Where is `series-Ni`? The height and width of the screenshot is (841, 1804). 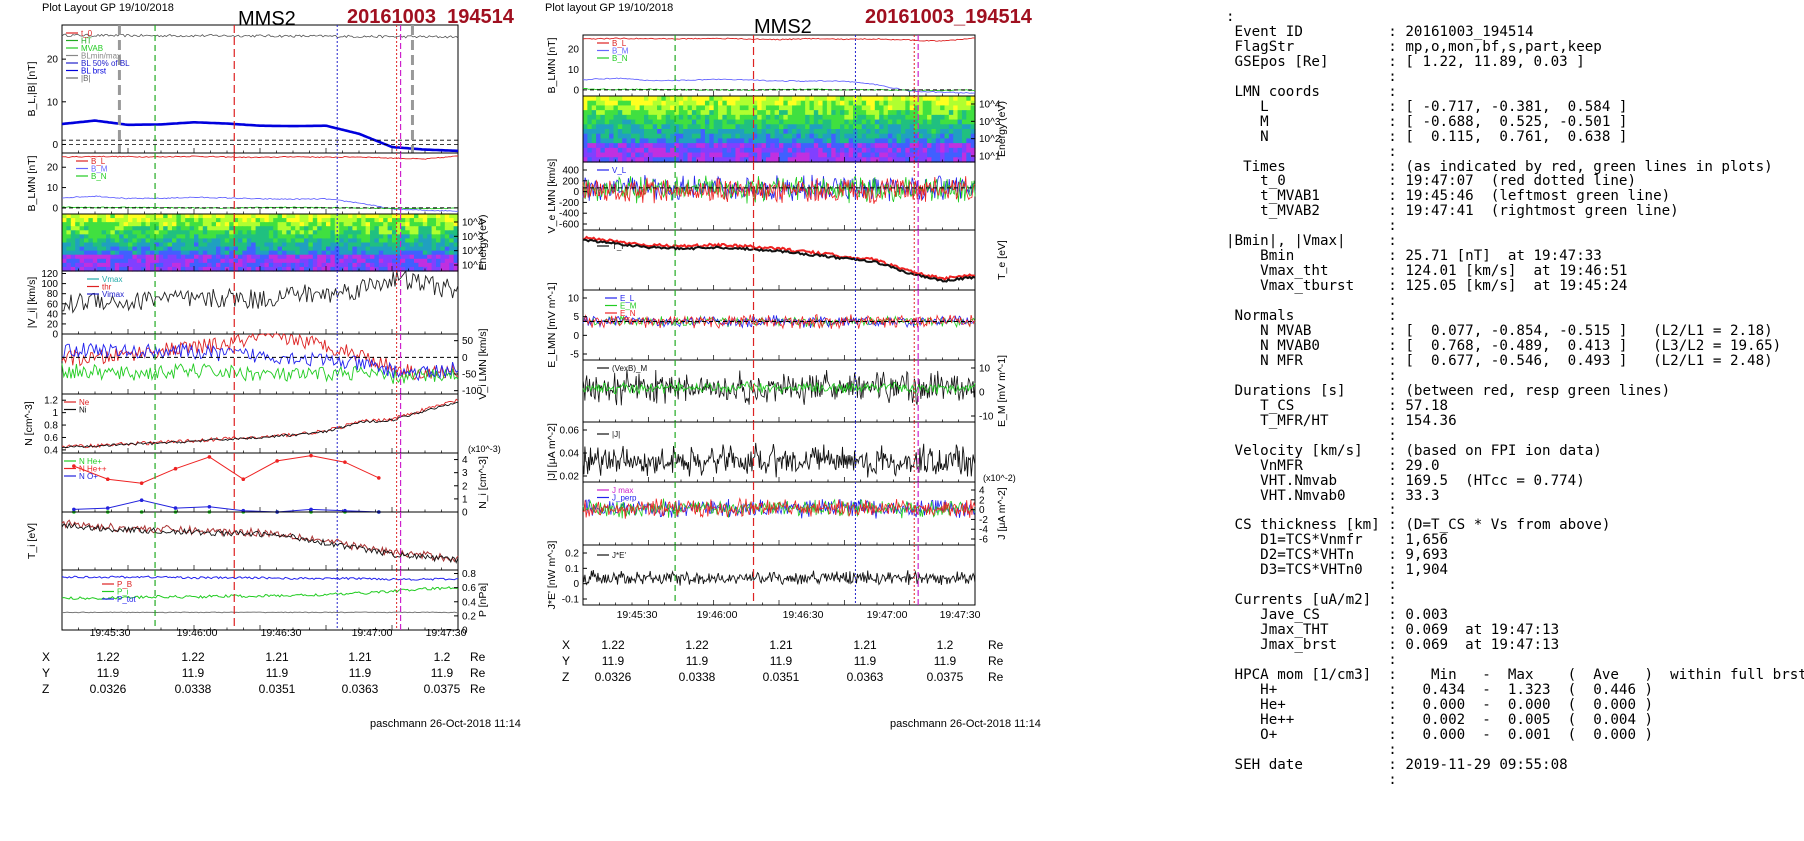
series-Ni is located at coordinates (260, 425).